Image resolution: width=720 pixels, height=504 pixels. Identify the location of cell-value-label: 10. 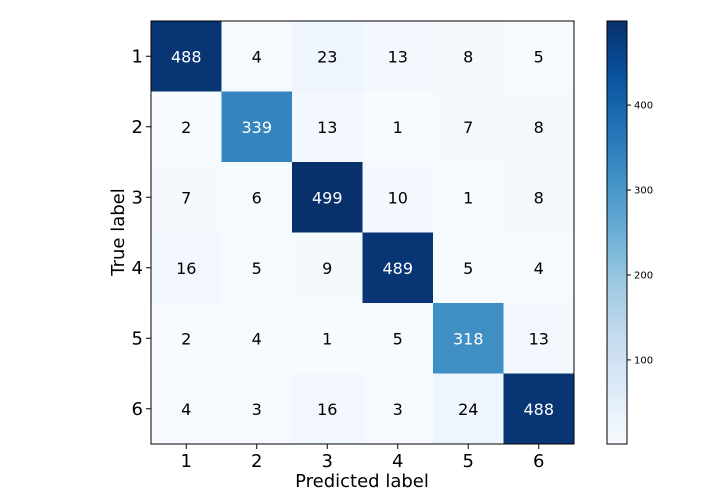
(398, 197).